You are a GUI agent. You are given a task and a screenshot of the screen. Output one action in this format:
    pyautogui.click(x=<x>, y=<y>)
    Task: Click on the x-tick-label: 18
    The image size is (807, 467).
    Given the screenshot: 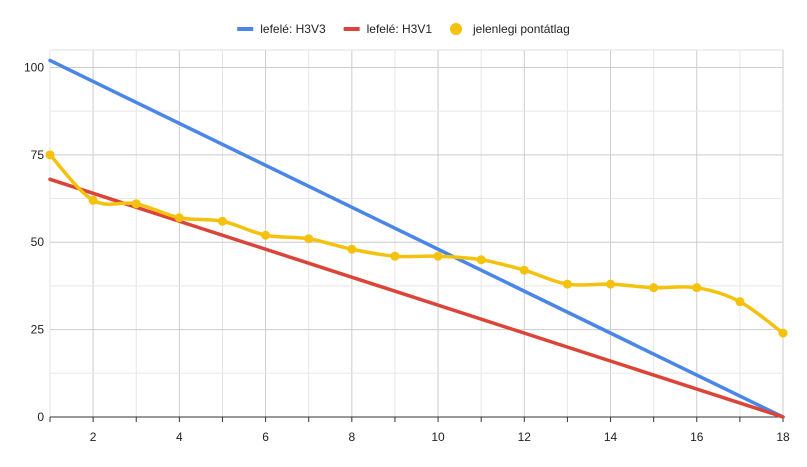 What is the action you would take?
    pyautogui.click(x=783, y=437)
    